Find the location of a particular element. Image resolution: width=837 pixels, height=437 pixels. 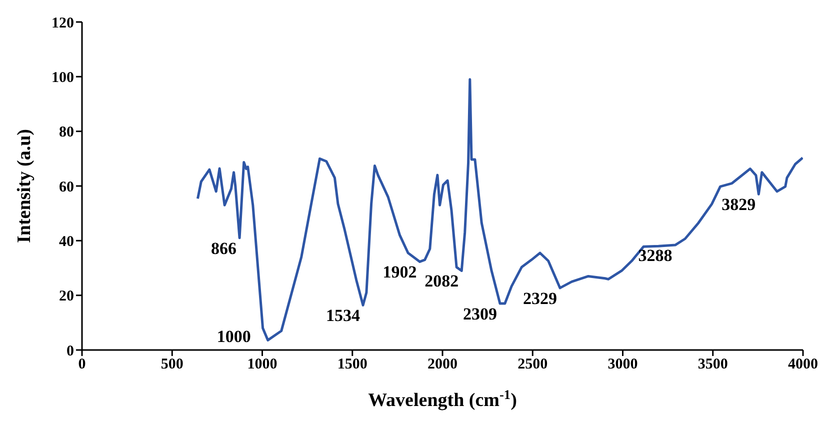

y-tick-label: 20 is located at coordinates (66, 296).